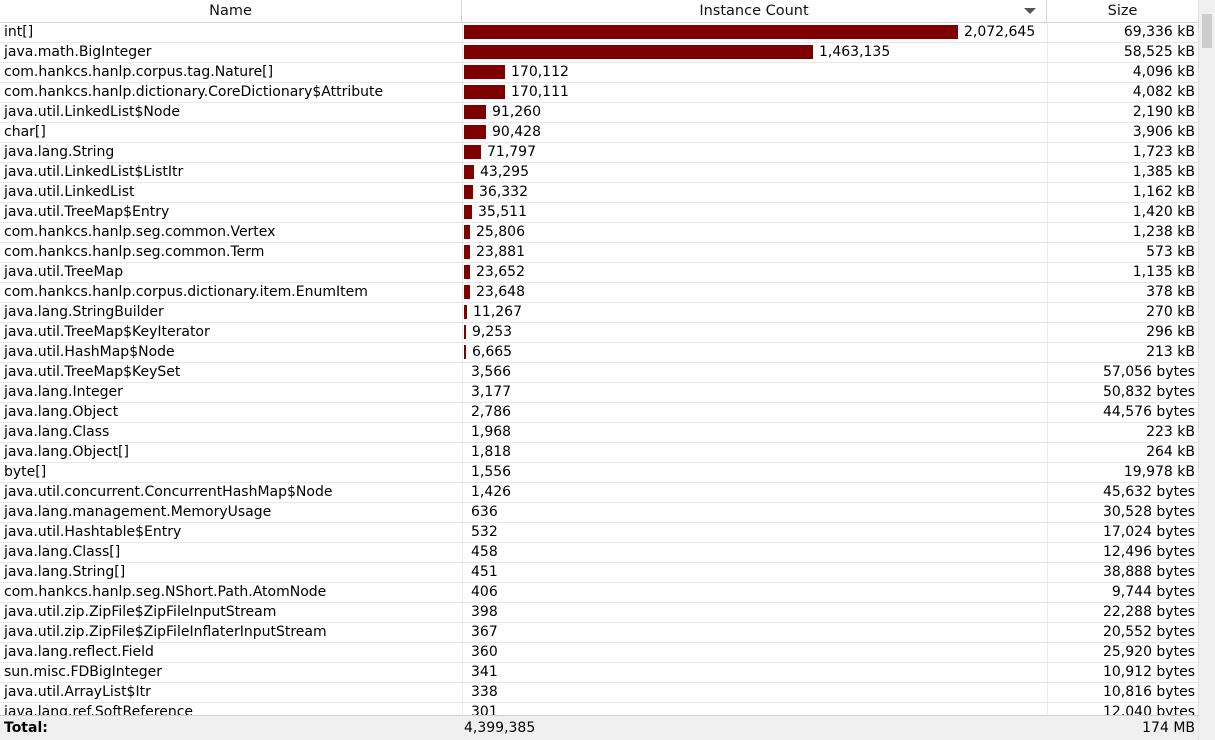 The width and height of the screenshot is (1215, 740). I want to click on instance-count-cell: 23,652, so click(754, 272).